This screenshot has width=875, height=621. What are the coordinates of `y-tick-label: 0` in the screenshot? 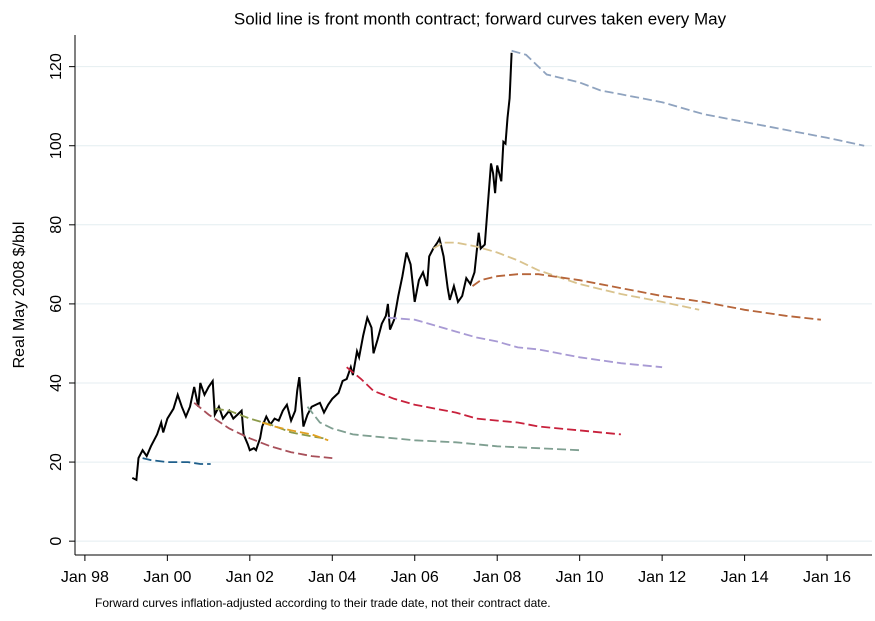 It's located at (56, 541).